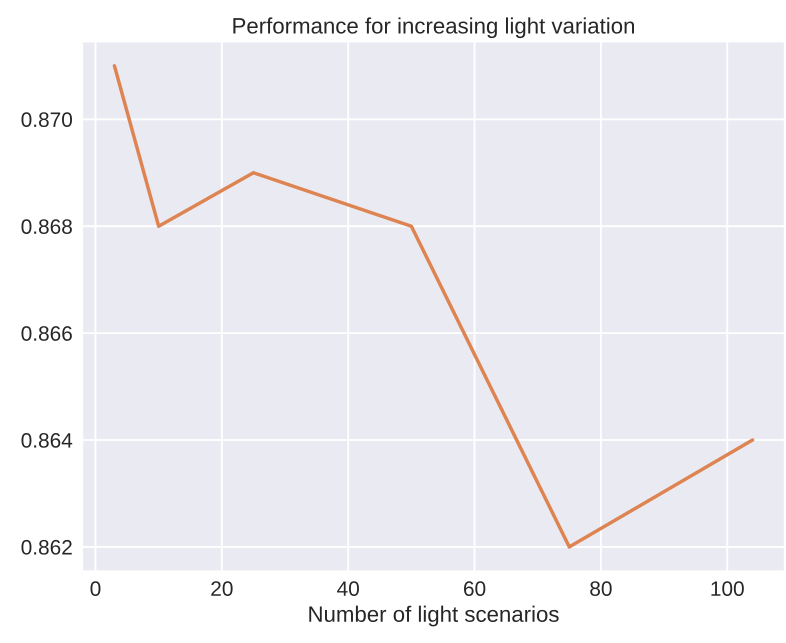 The height and width of the screenshot is (643, 786). What do you see at coordinates (601, 588) in the screenshot?
I see `x-tick-label: 80` at bounding box center [601, 588].